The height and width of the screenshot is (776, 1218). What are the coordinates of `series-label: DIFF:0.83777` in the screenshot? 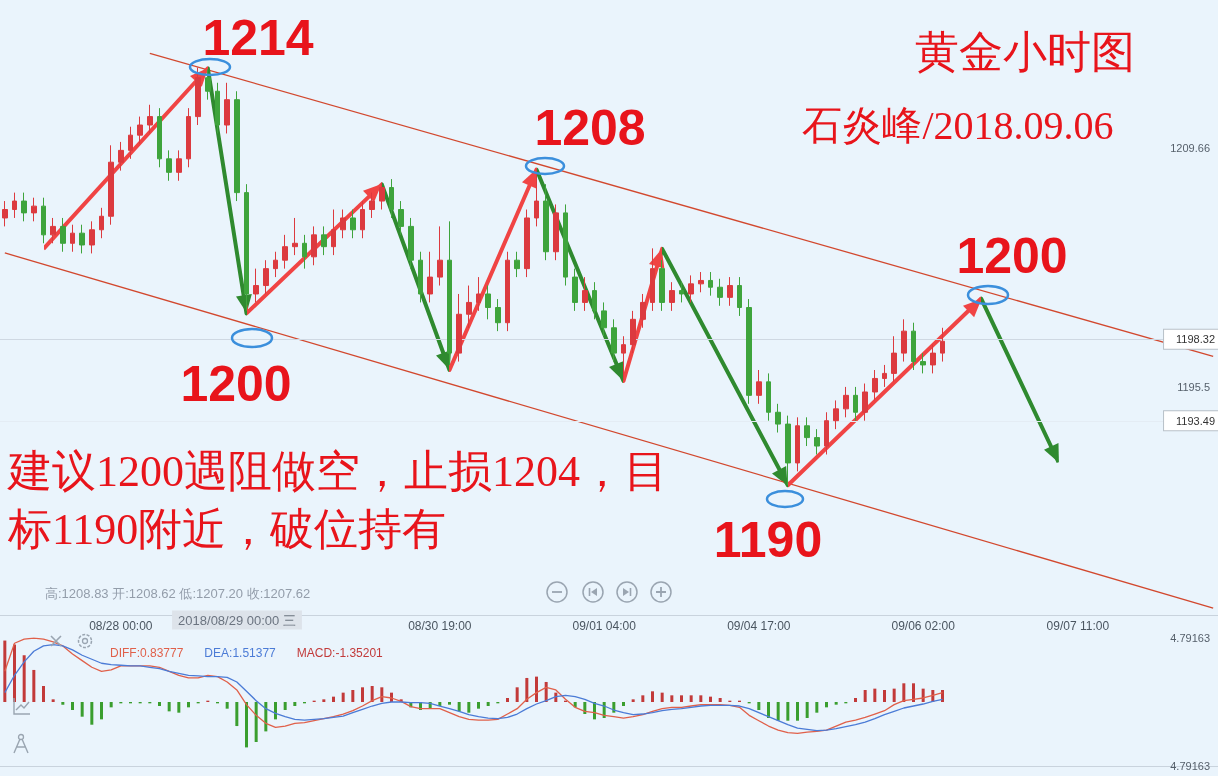 It's located at (147, 653).